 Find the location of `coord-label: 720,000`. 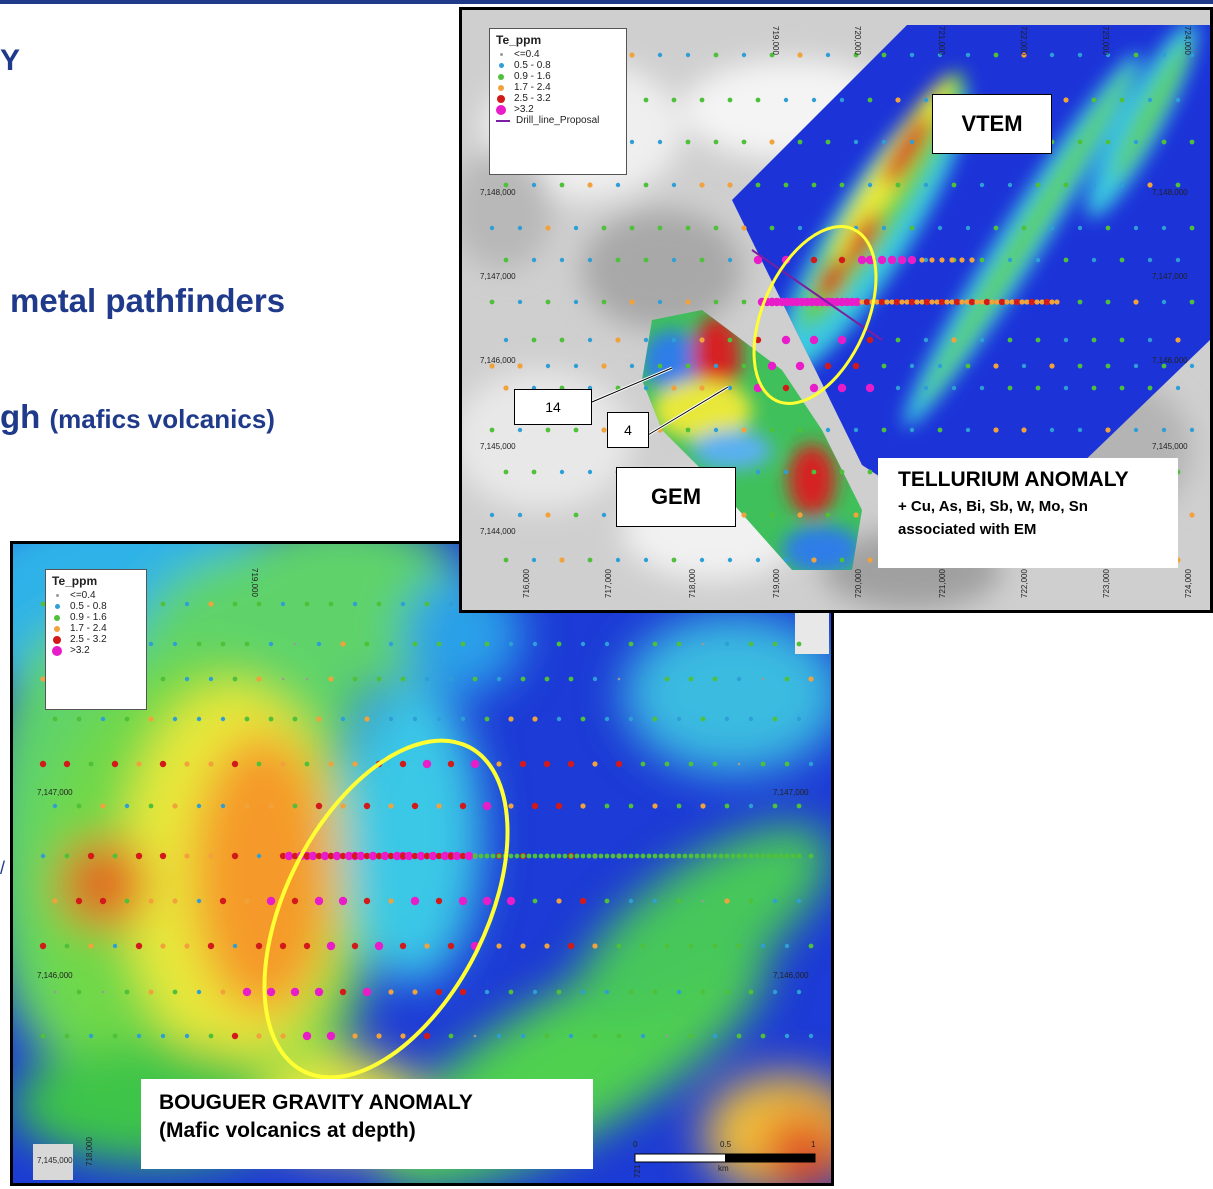

coord-label: 720,000 is located at coordinates (857, 40).